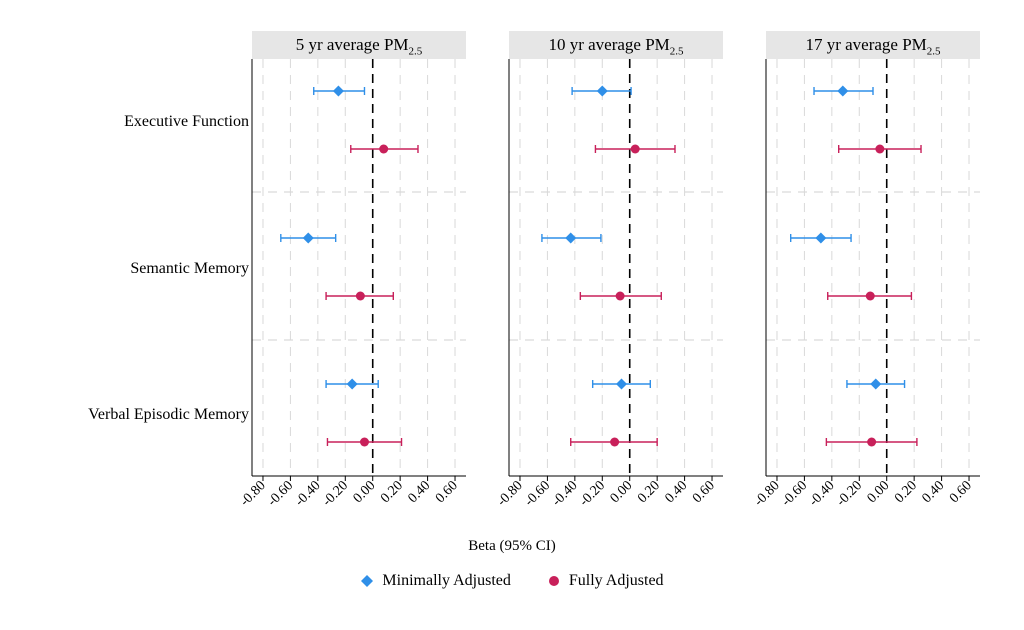 The height and width of the screenshot is (630, 1024). I want to click on panel-title-text: 10 yr average PM, so click(609, 44).